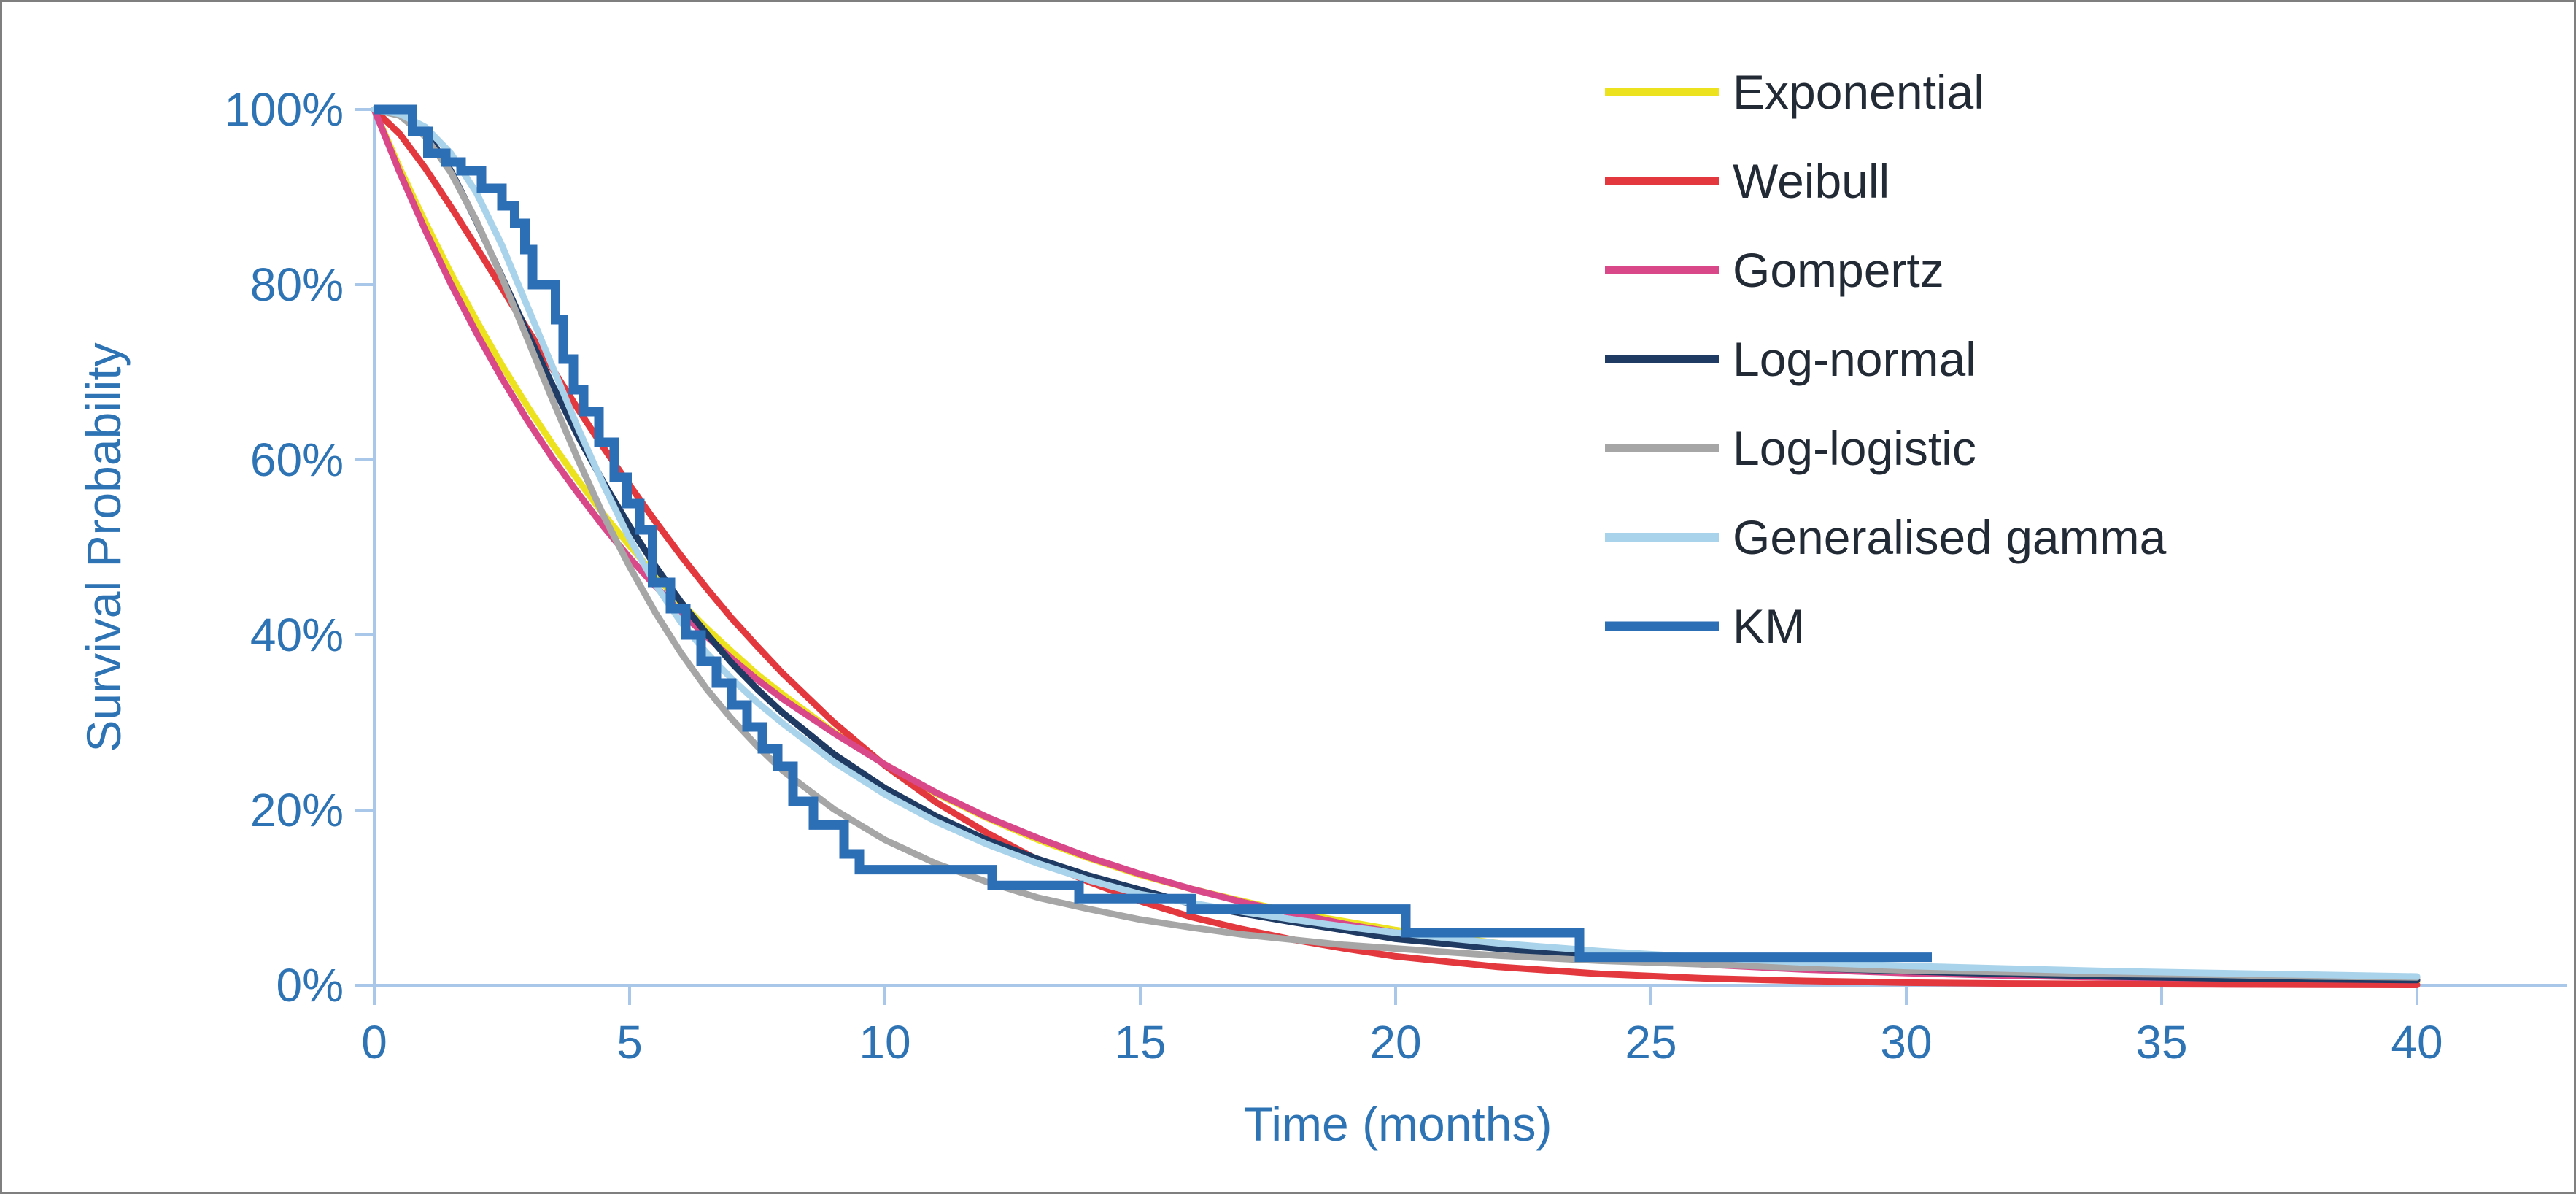 The height and width of the screenshot is (1194, 2576). What do you see at coordinates (1140, 1042) in the screenshot?
I see `x-tick-label: 15` at bounding box center [1140, 1042].